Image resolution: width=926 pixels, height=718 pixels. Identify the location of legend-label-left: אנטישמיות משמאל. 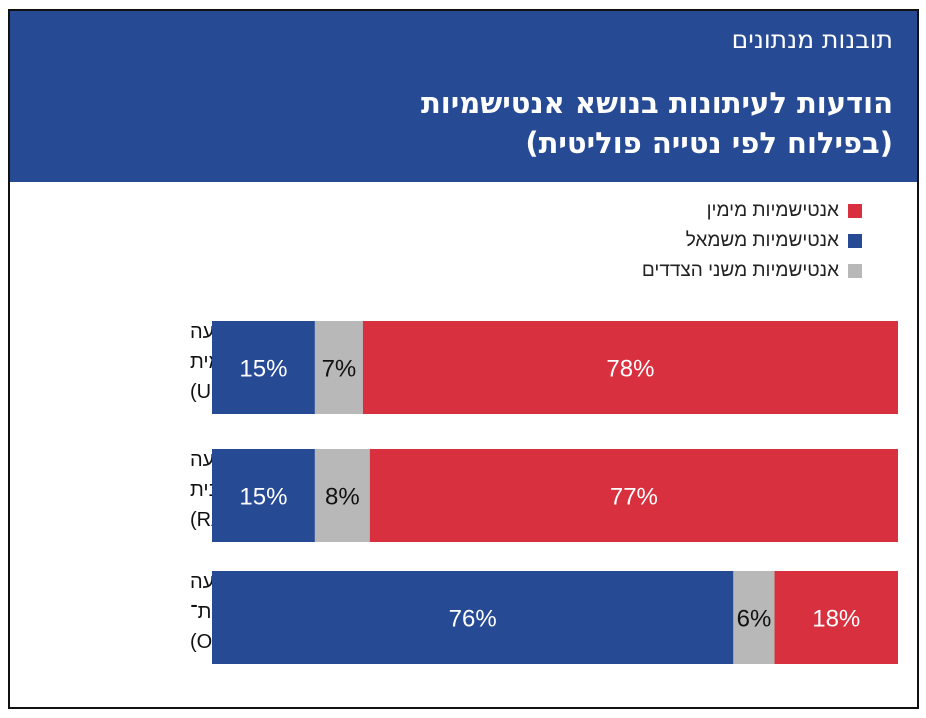
(762, 240).